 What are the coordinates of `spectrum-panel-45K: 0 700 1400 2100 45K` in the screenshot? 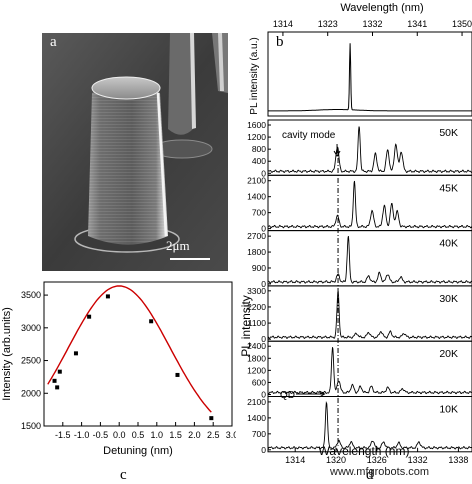 It's located at (359, 204).